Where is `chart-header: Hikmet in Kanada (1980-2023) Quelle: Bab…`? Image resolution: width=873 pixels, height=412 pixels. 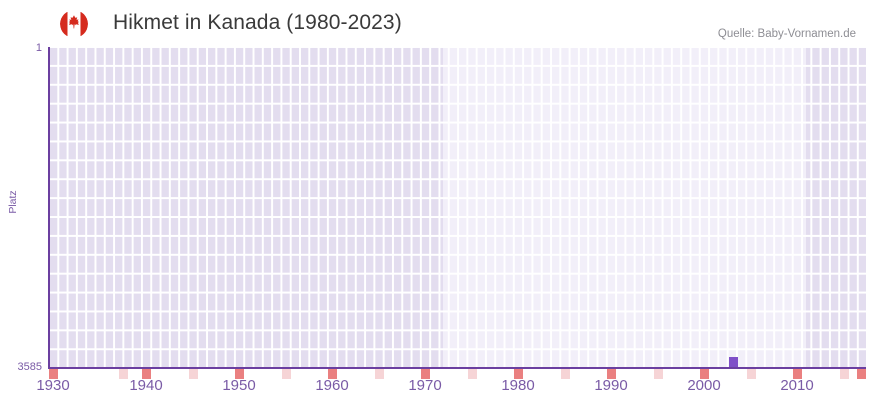 chart-header: Hikmet in Kanada (1980-2023) Quelle: Bab… is located at coordinates (436, 22).